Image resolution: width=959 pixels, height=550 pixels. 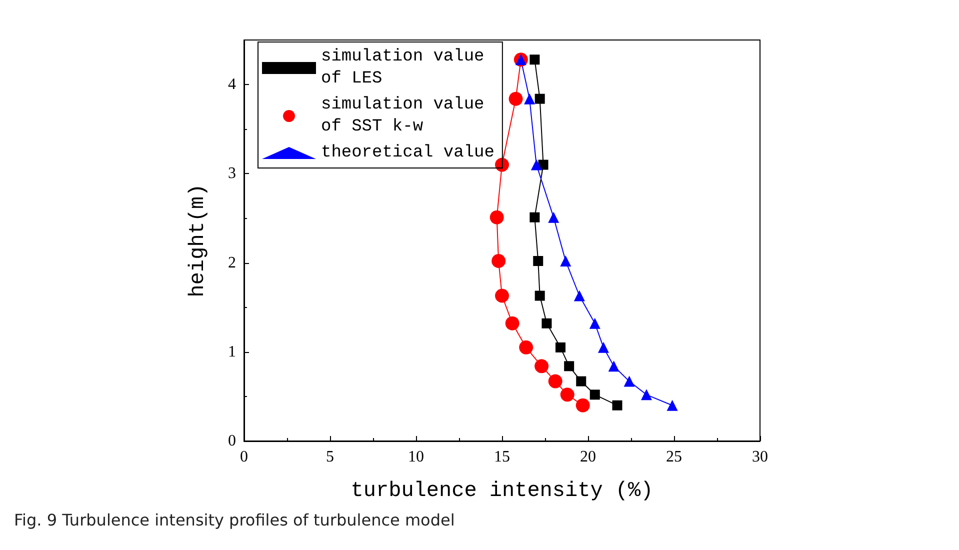 I want to click on x-axis-title: turbulence intensity (%), so click(x=502, y=491).